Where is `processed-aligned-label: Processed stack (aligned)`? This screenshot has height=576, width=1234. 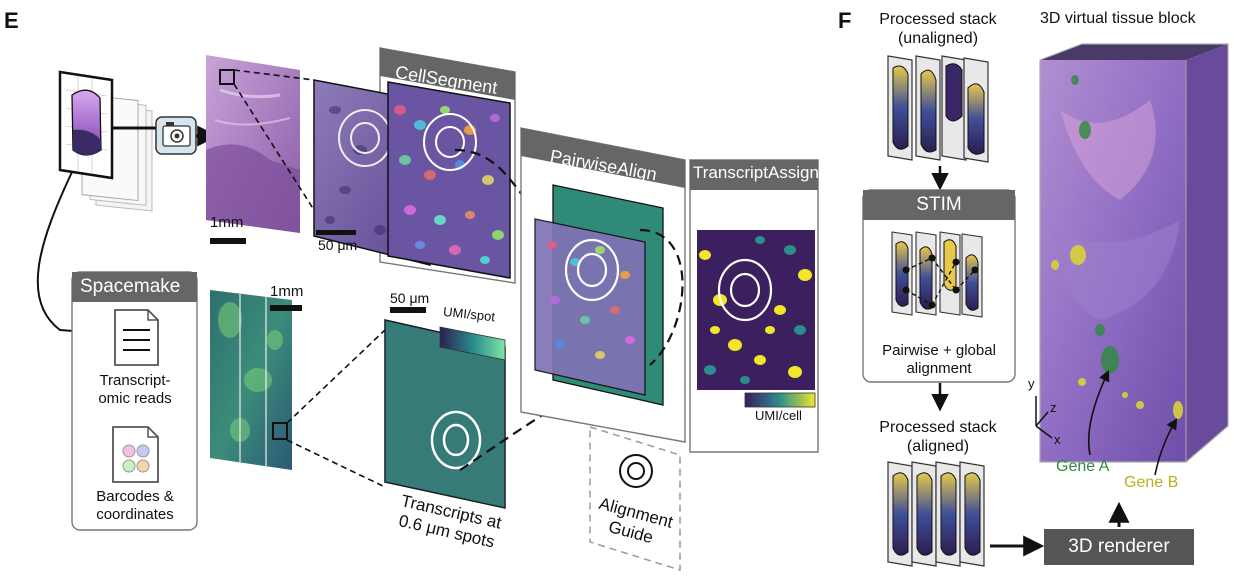
processed-aligned-label: Processed stack (aligned) is located at coordinates (938, 437).